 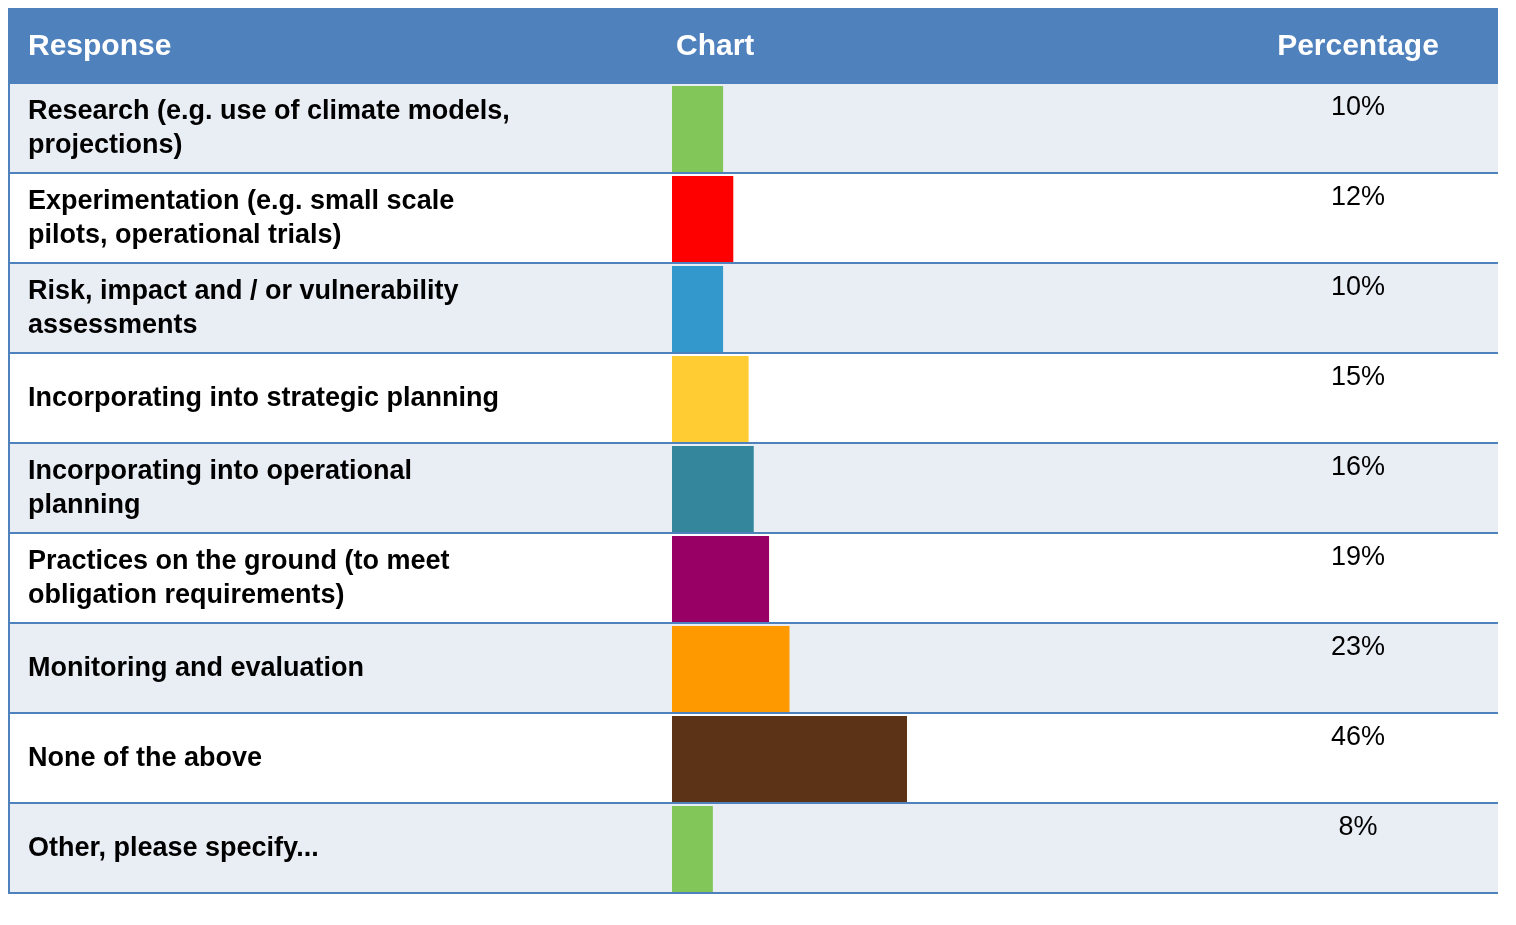 What do you see at coordinates (1358, 45) in the screenshot?
I see `text: Percentage` at bounding box center [1358, 45].